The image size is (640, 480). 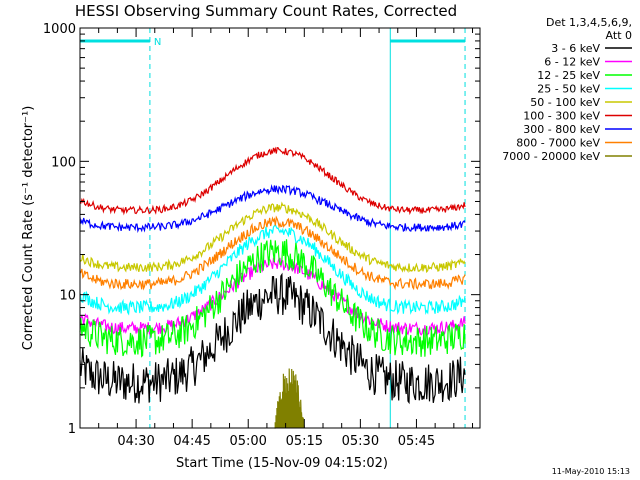 What do you see at coordinates (572, 62) in the screenshot?
I see `legend-label-2: 6 - 12 keV` at bounding box center [572, 62].